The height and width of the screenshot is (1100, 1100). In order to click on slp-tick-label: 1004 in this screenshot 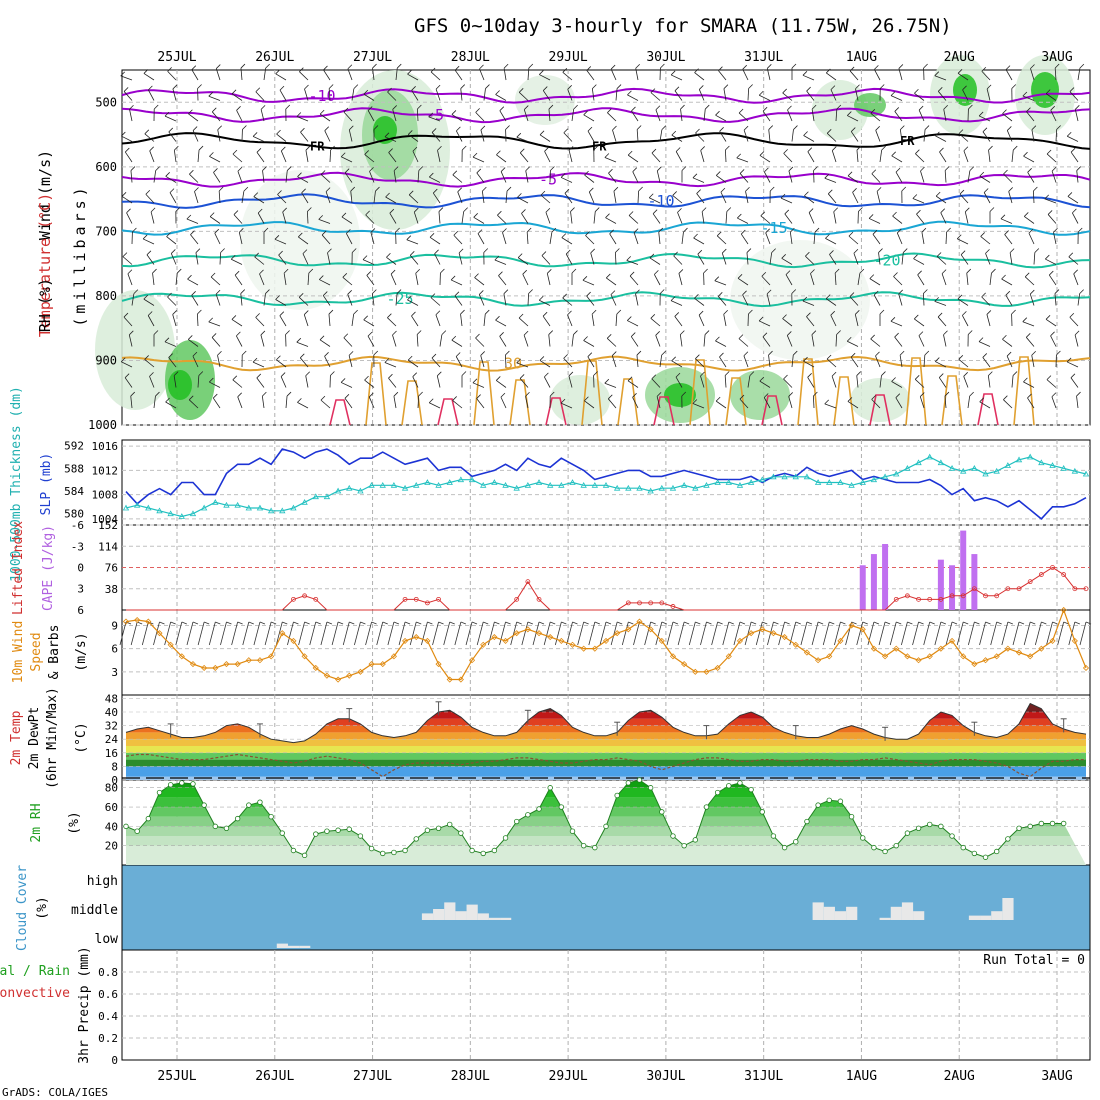, I will do `click(105, 519)`.